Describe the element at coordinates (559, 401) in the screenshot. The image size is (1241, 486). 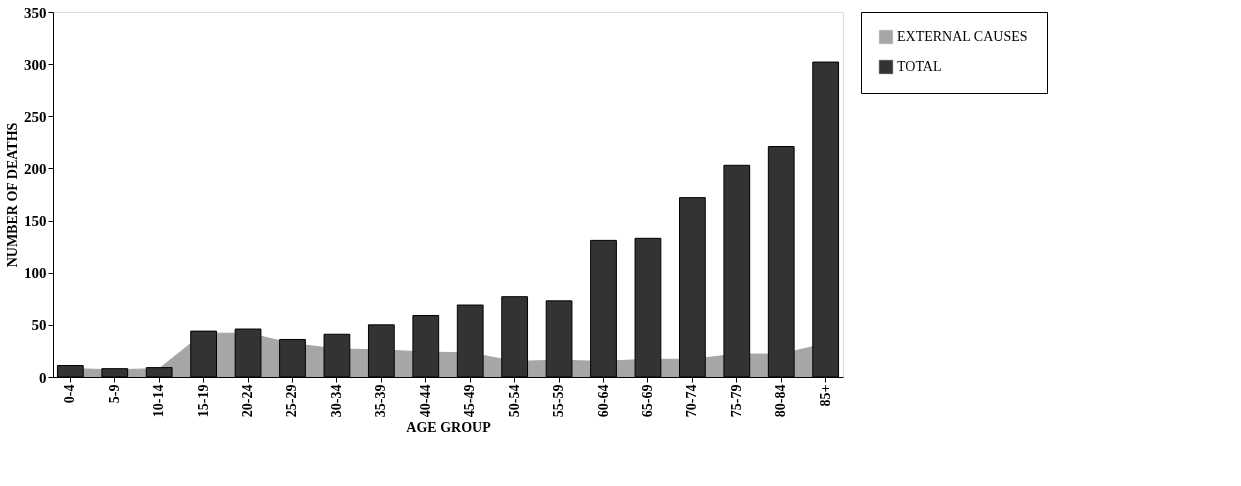
I see `x-tick-label: 55-59` at that location.